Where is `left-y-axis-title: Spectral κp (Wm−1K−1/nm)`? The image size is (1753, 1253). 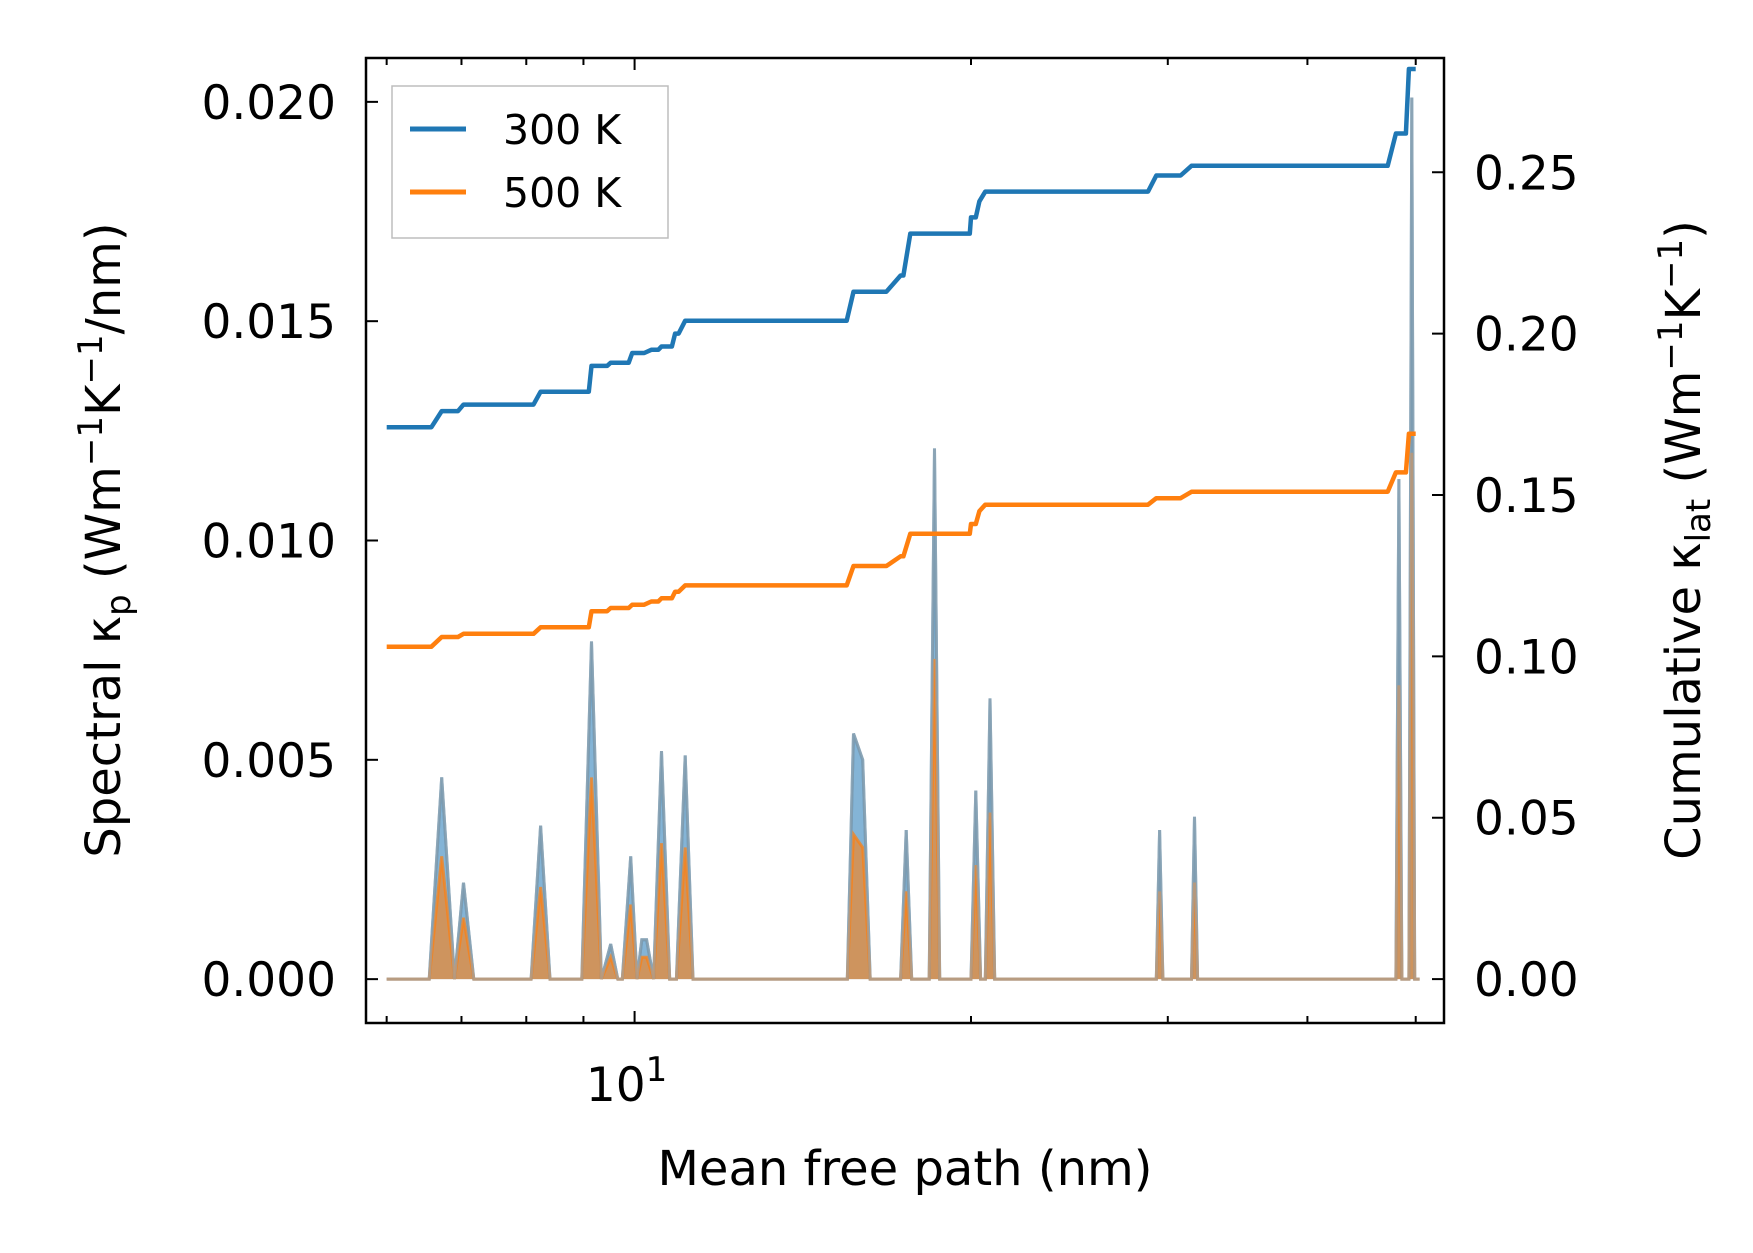 left-y-axis-title: Spectral κp (Wm−1K−1/nm) is located at coordinates (105, 539).